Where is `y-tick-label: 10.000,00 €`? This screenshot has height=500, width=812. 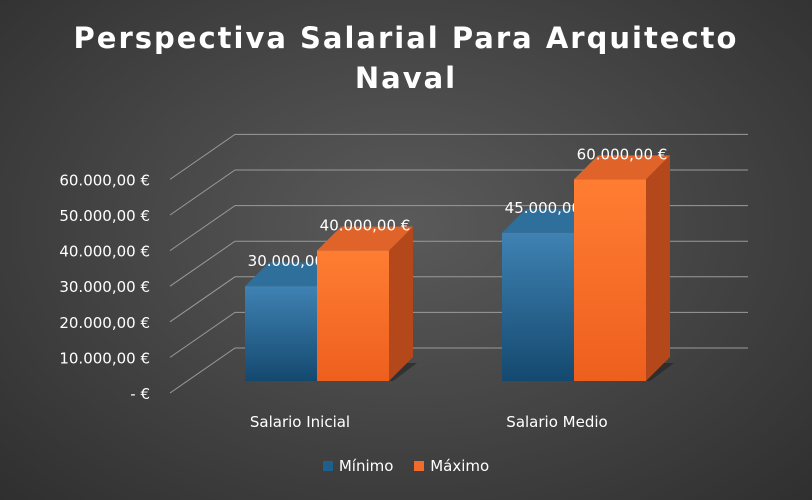 y-tick-label: 10.000,00 € is located at coordinates (104, 358).